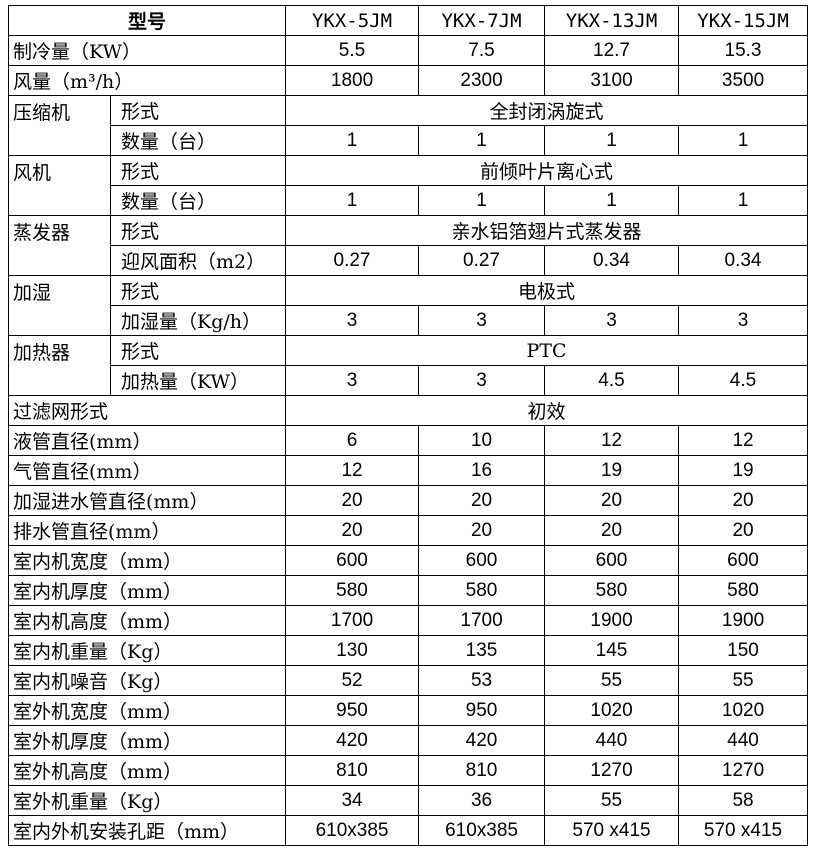 The image size is (816, 864). I want to click on group-label: 加湿, so click(59, 305).